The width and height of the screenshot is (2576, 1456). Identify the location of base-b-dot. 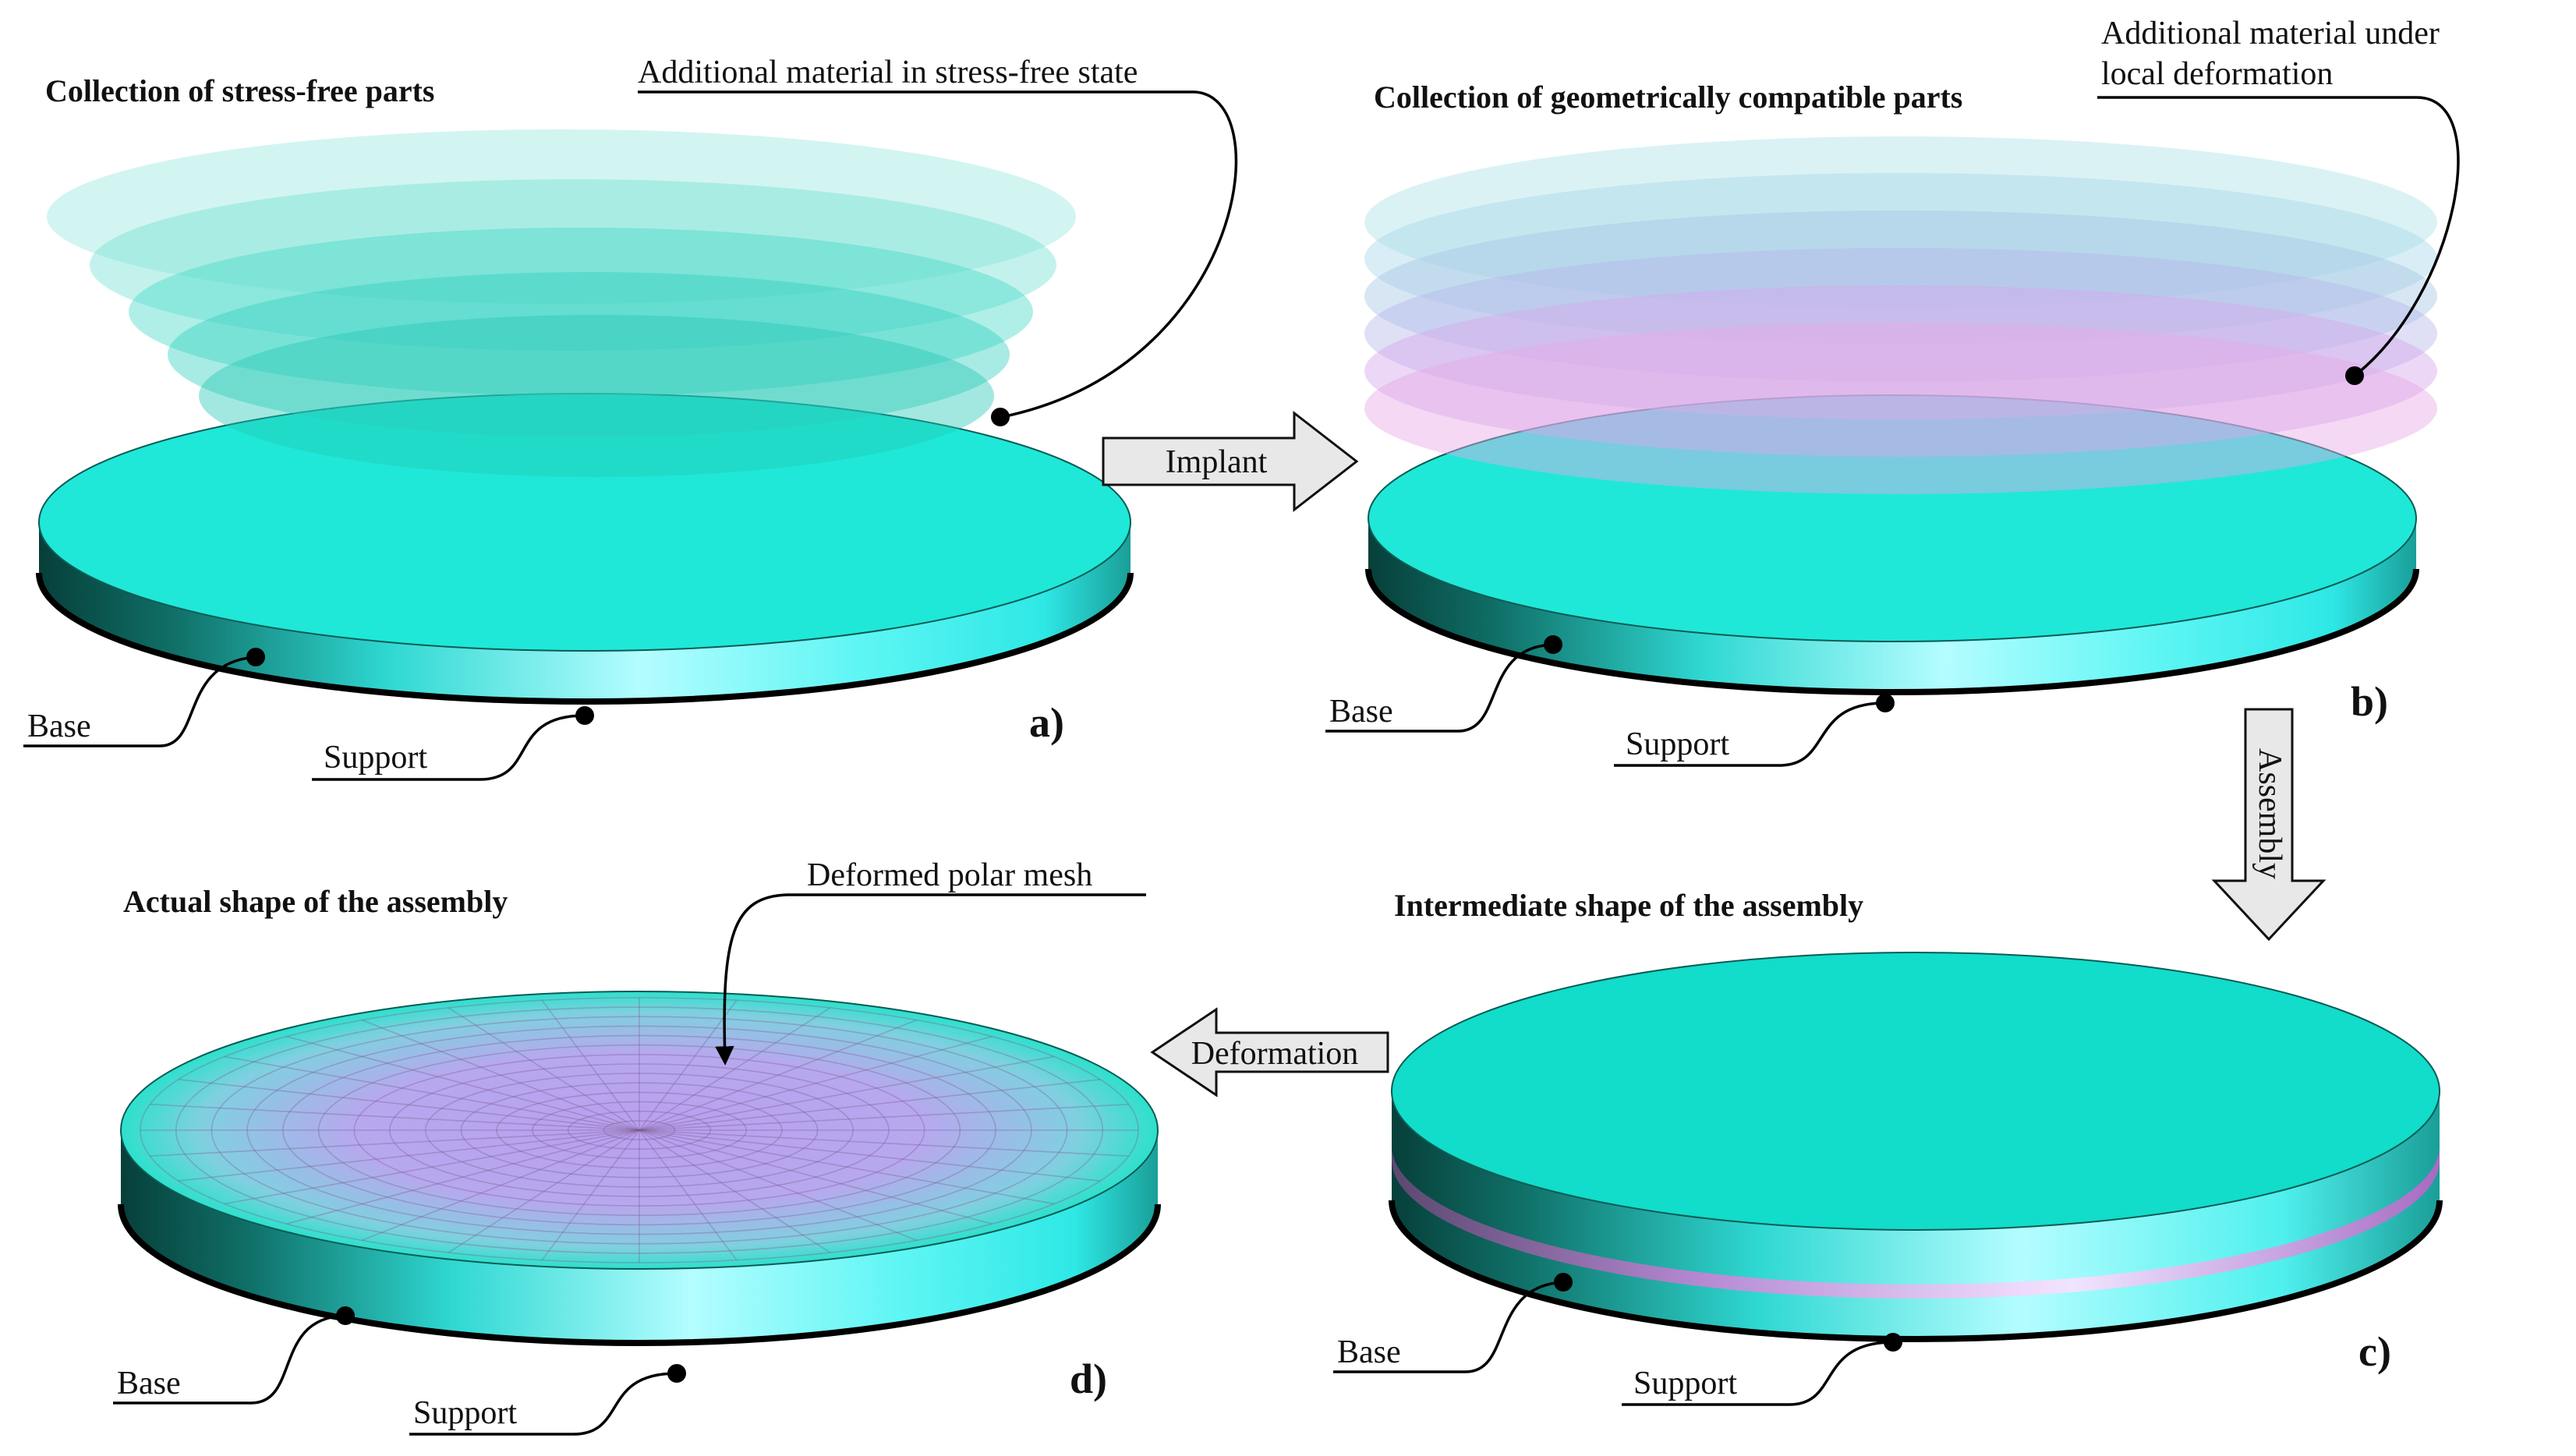
(1553, 644).